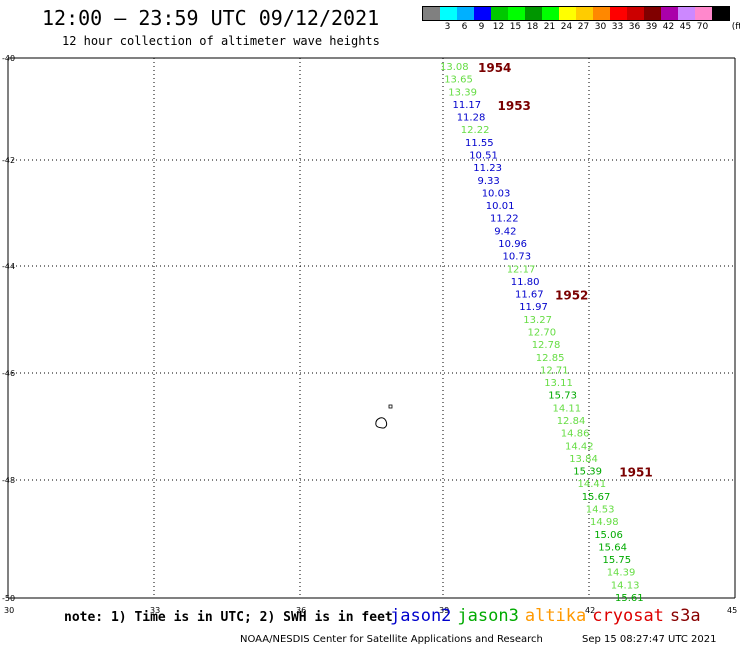 This screenshot has width=740, height=650. I want to click on longitude-tick-label: 39, so click(444, 610).